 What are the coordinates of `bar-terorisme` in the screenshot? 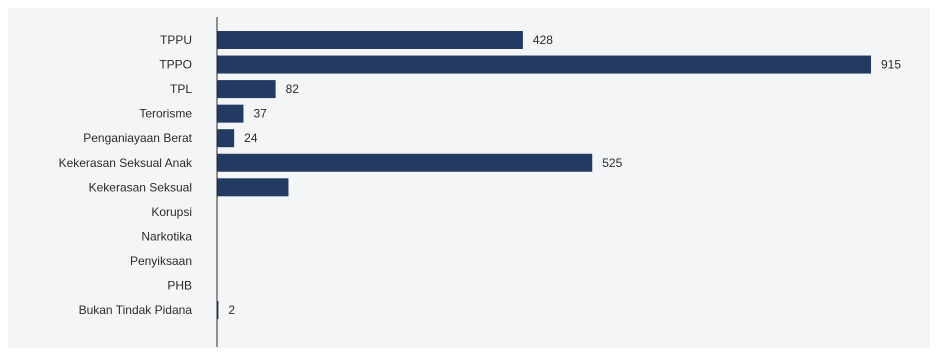 It's located at (230, 113).